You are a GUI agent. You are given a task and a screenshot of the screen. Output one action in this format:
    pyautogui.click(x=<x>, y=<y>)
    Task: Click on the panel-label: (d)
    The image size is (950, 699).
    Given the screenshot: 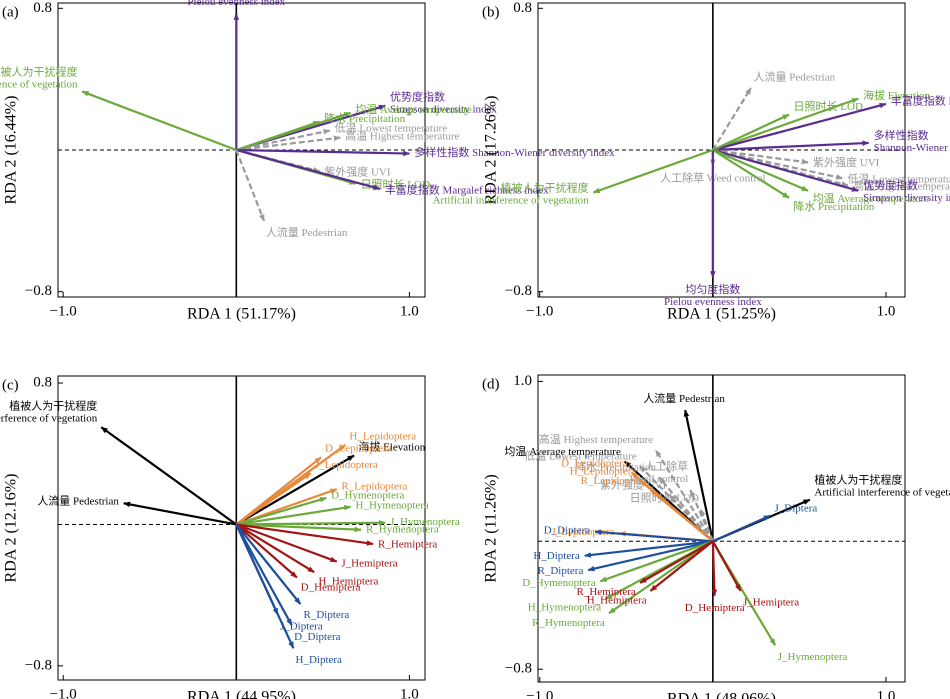 What is the action you would take?
    pyautogui.click(x=491, y=384)
    